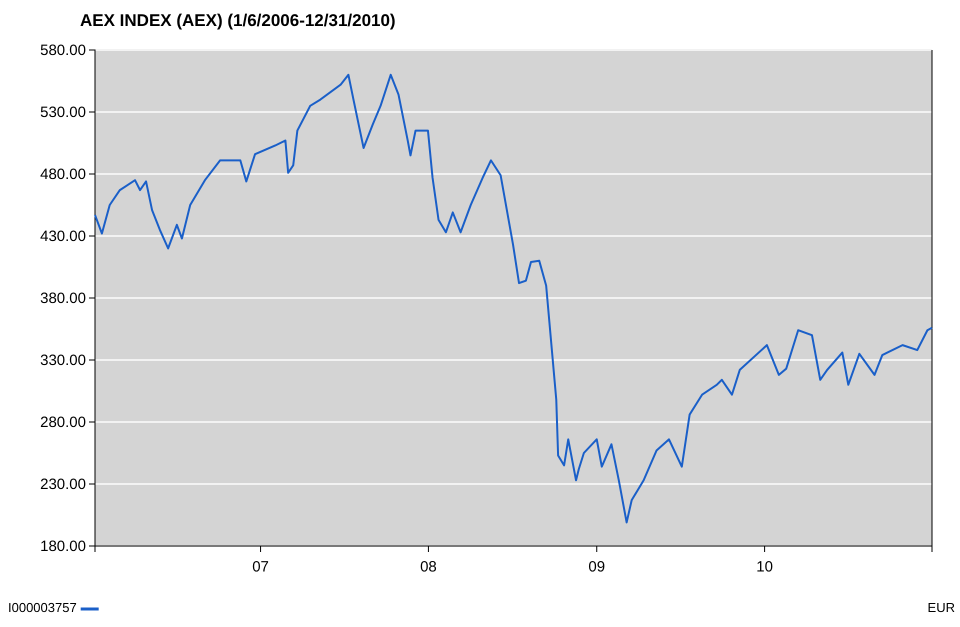 The height and width of the screenshot is (627, 960). I want to click on x-tick-label: 09, so click(597, 567).